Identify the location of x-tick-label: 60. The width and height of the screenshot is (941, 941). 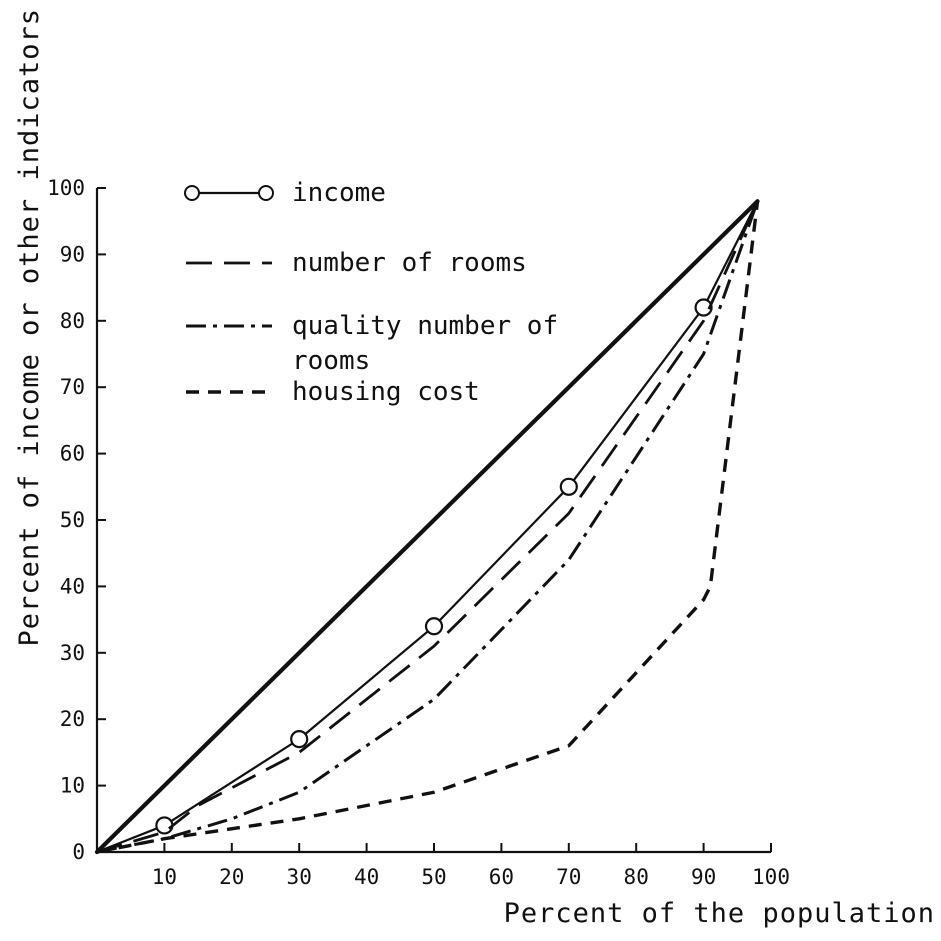
(501, 877).